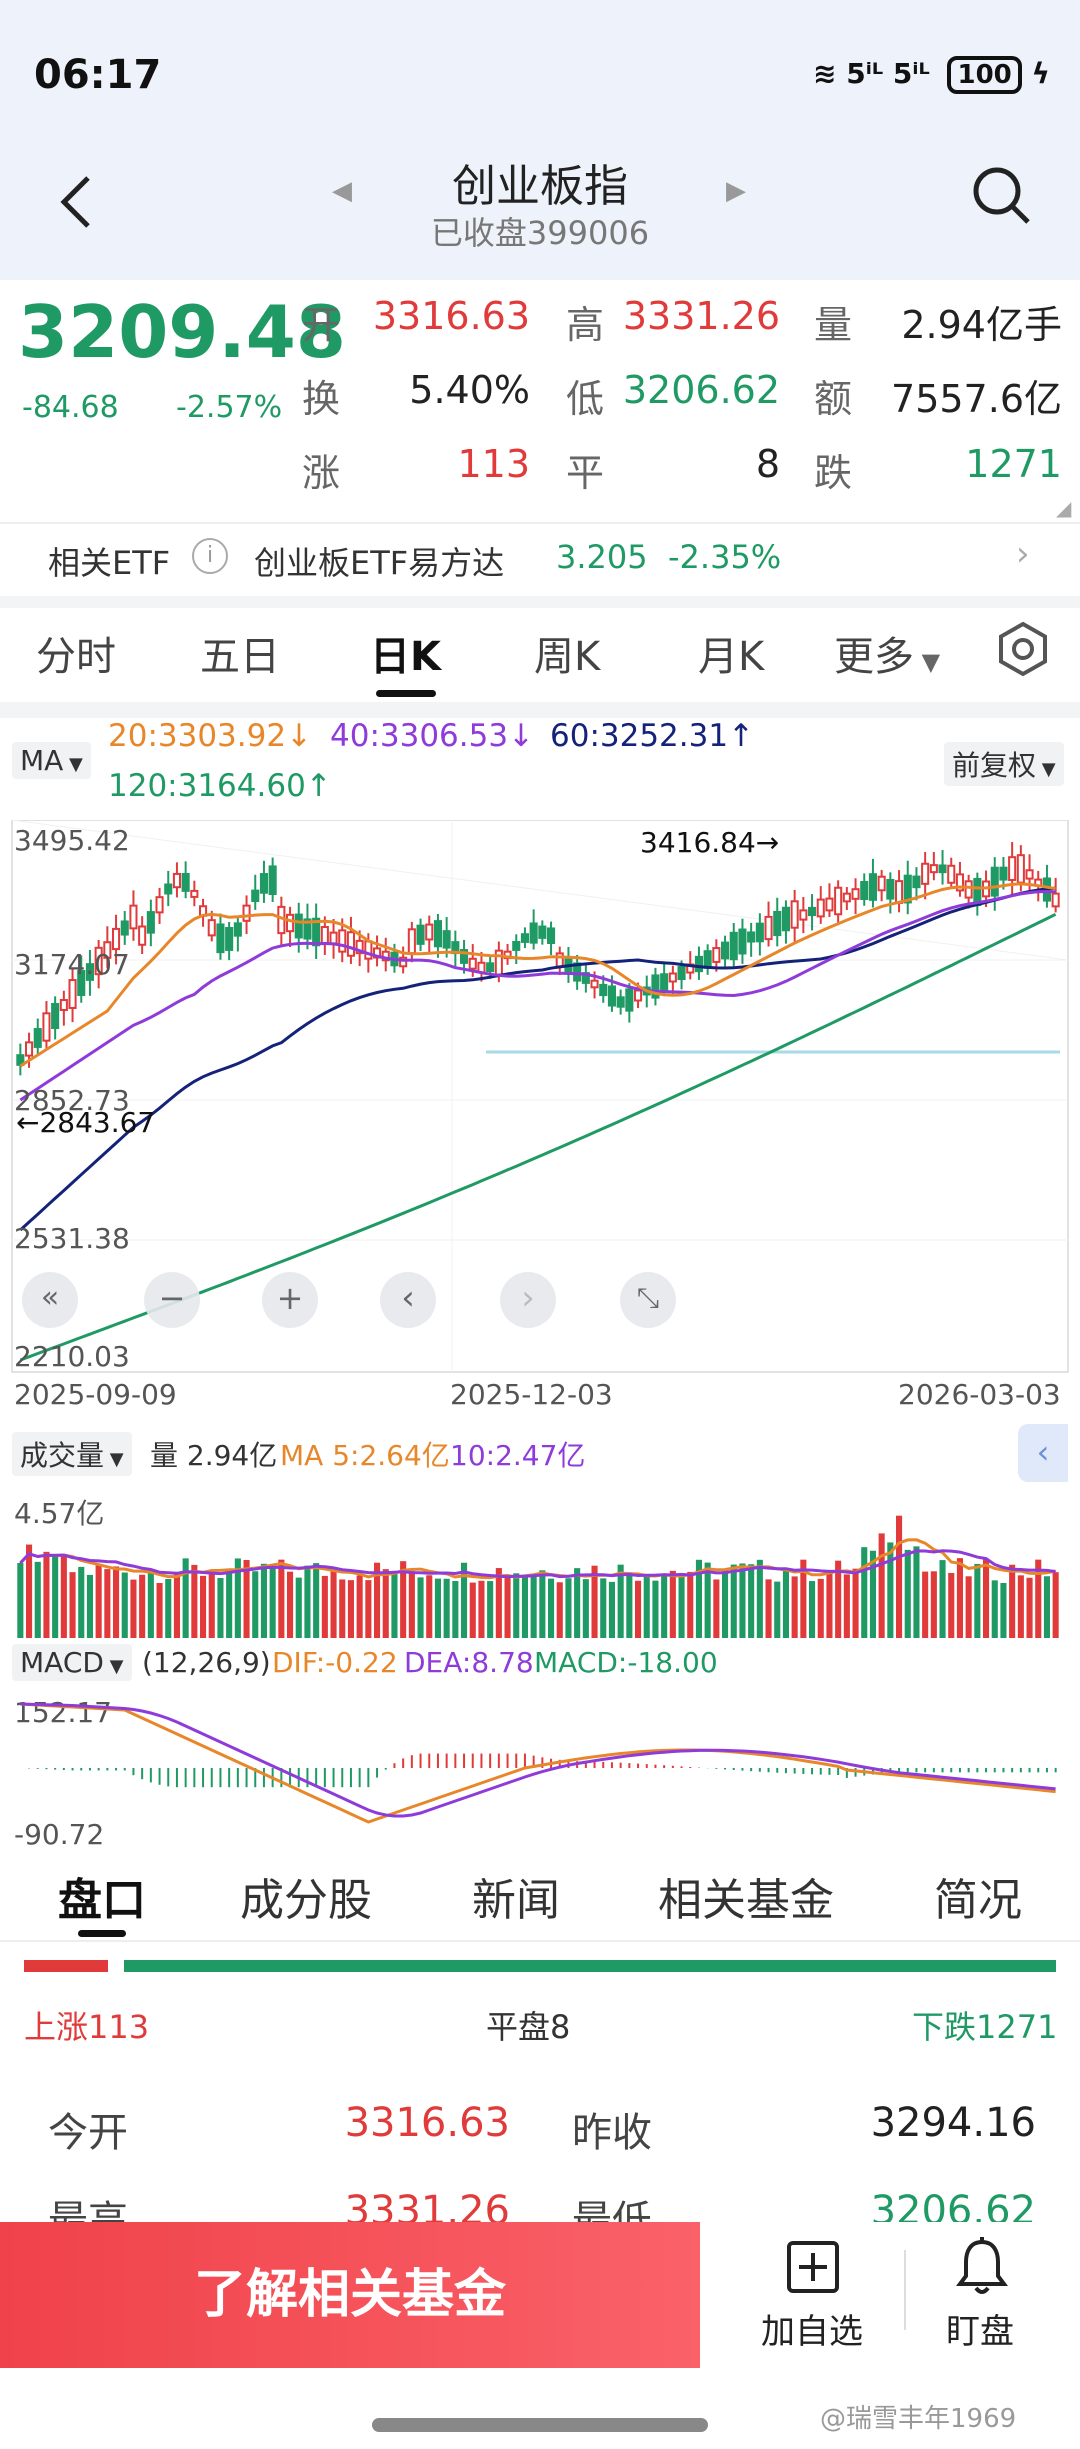  What do you see at coordinates (365, 1455) in the screenshot?
I see `volume-ma5: MA 5:2.64亿` at bounding box center [365, 1455].